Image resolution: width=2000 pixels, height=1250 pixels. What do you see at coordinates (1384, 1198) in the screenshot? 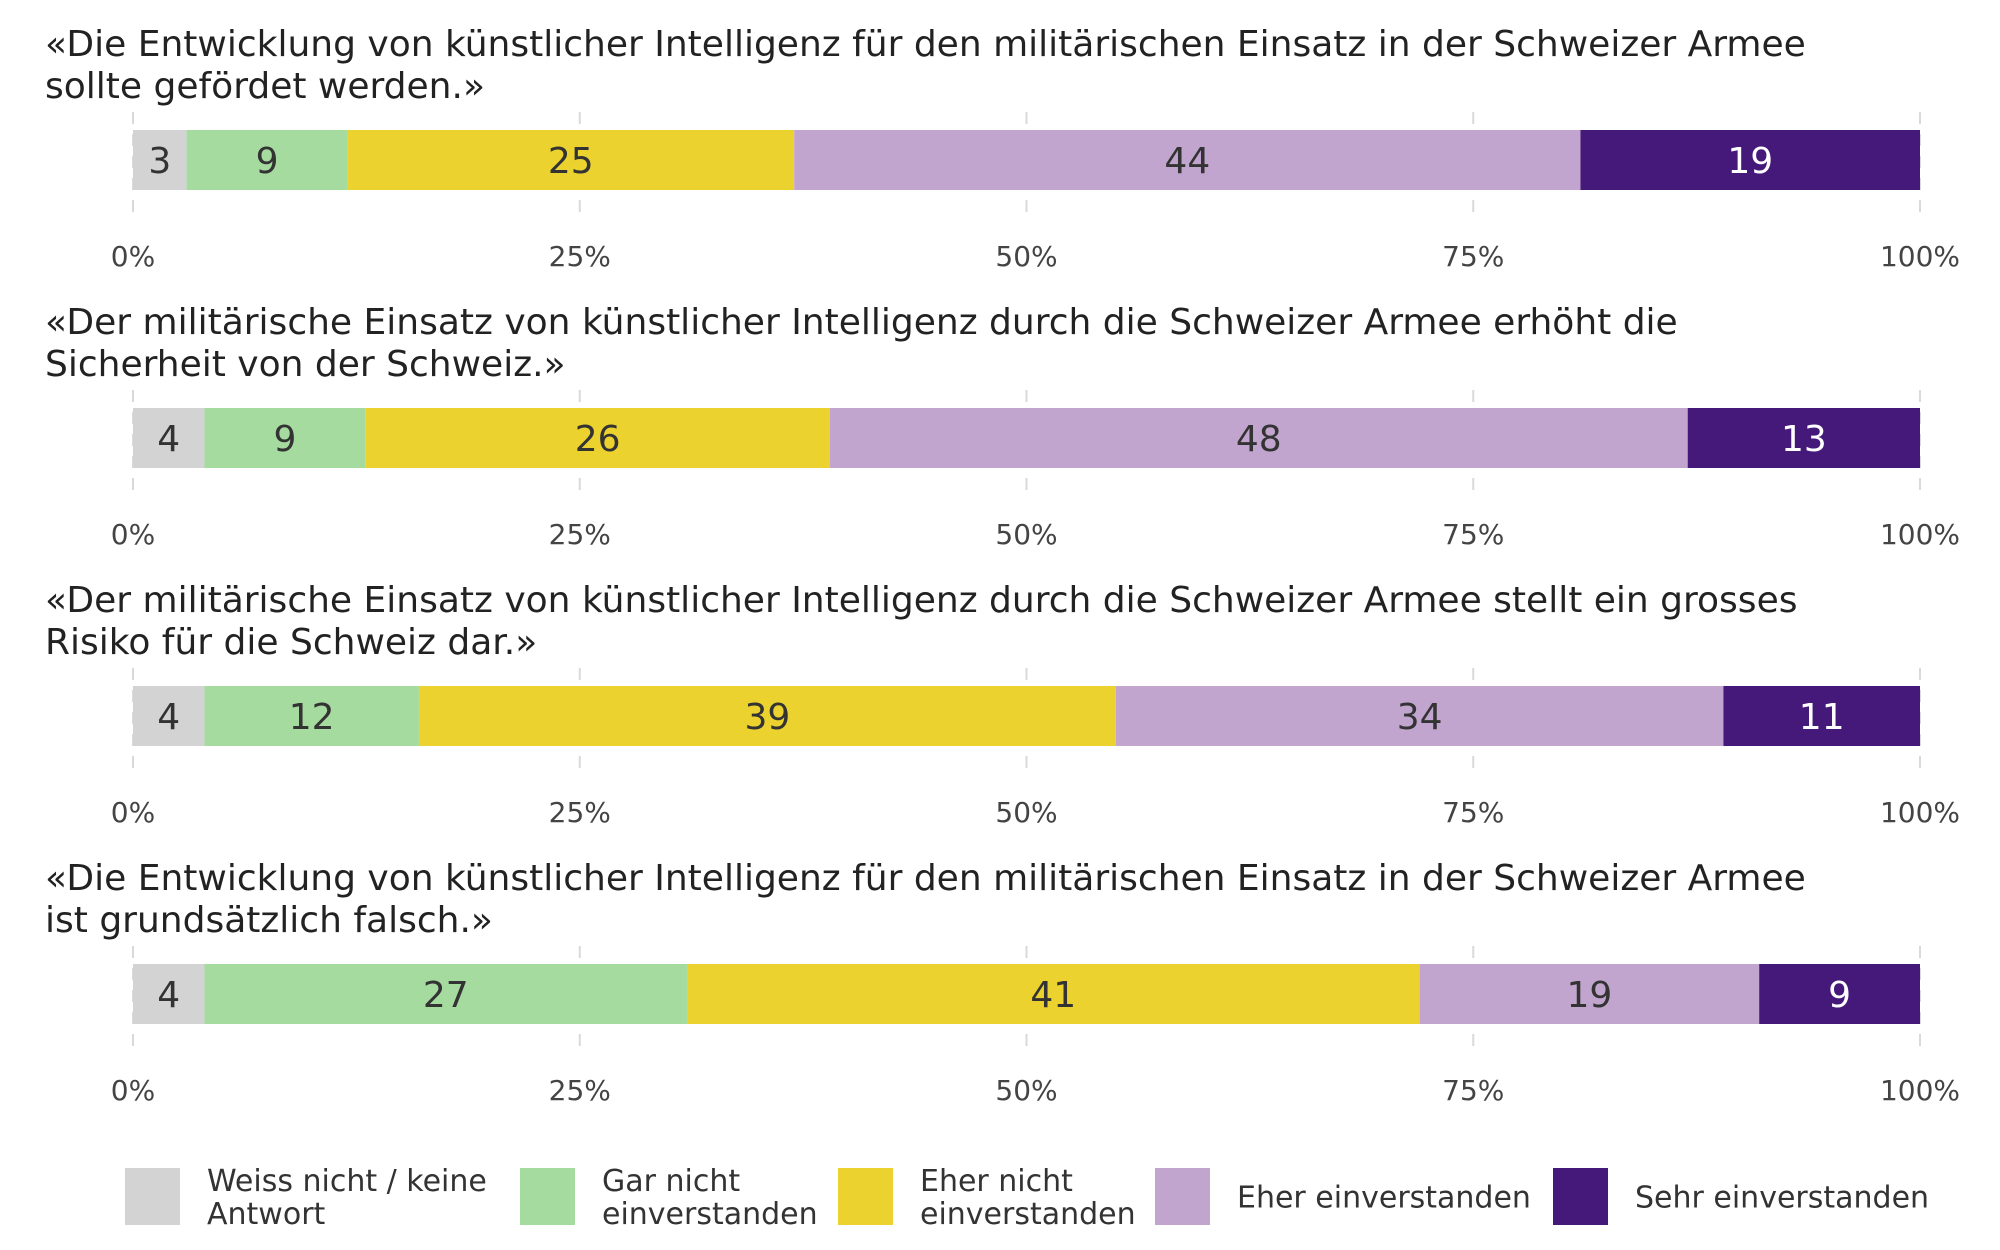
I see `legend-label: Eher einverstanden` at bounding box center [1384, 1198].